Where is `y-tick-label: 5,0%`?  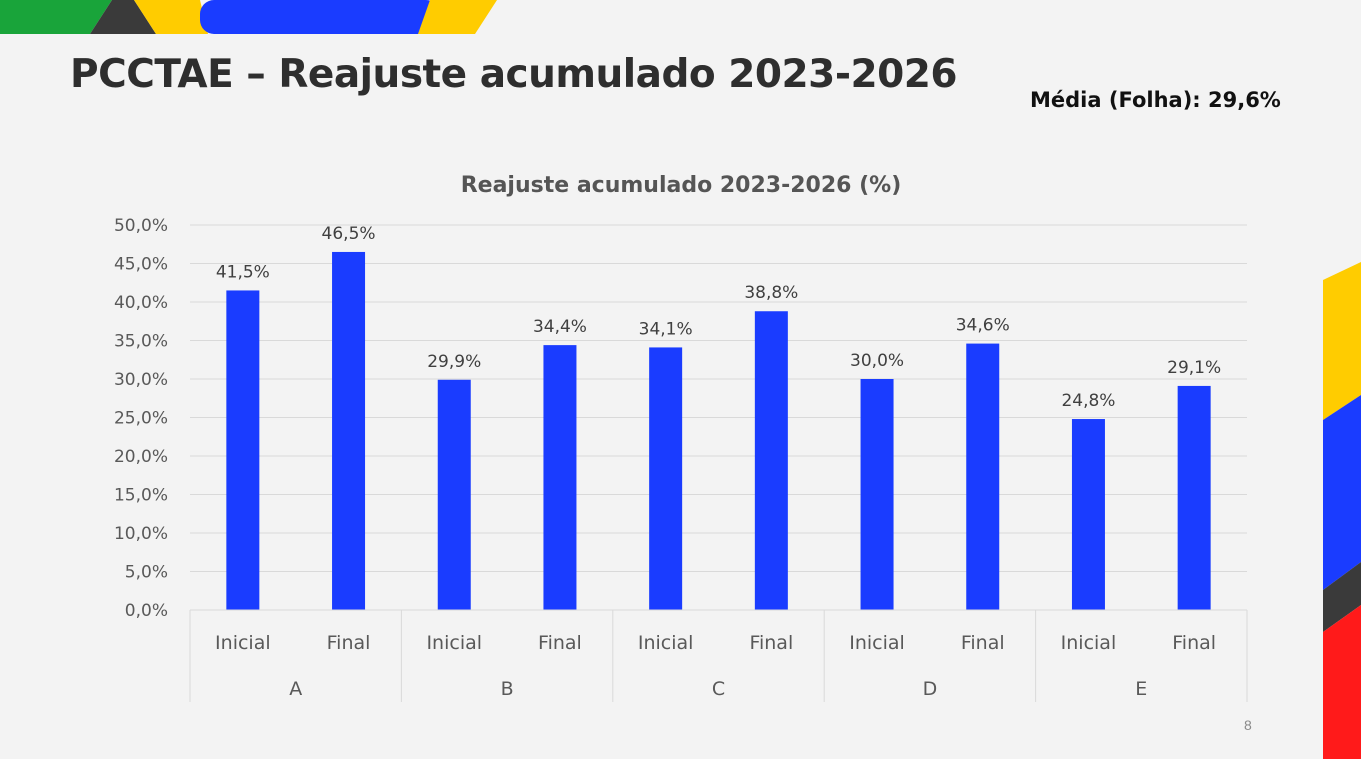
y-tick-label: 5,0% is located at coordinates (146, 573).